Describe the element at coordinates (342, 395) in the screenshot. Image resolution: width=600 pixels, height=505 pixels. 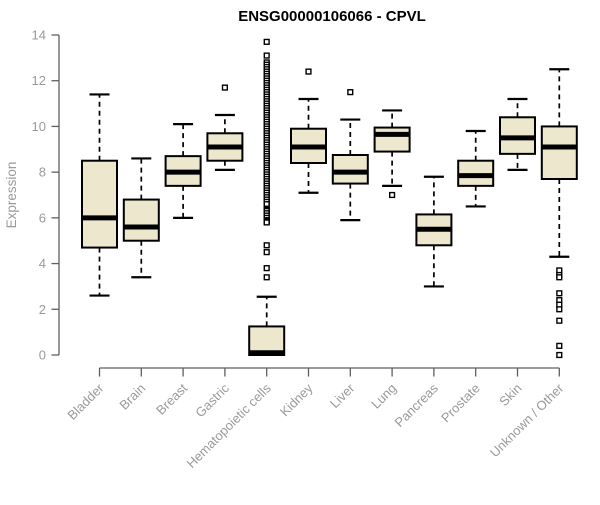
I see `x-category-label: Liver` at that location.